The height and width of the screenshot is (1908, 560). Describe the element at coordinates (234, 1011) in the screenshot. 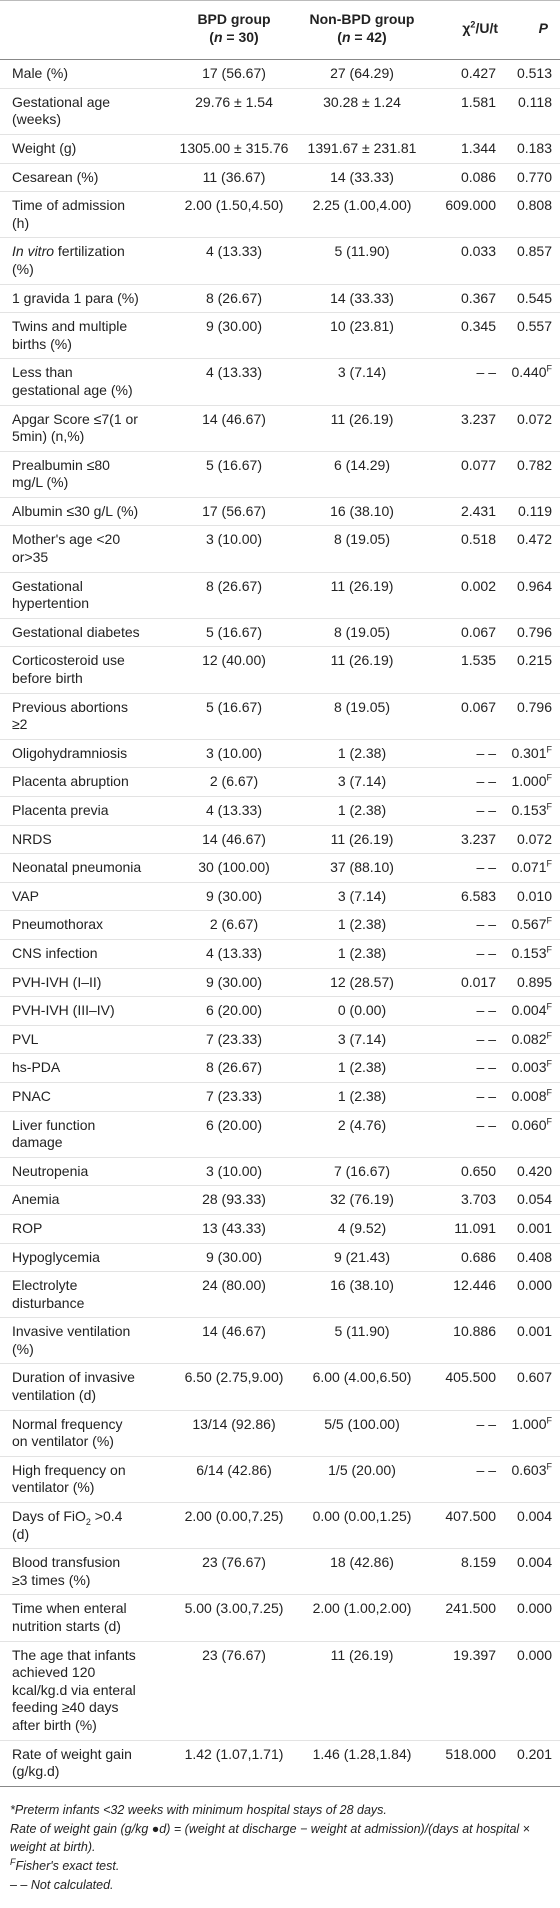

I see `cell: 6 (20.00)` at that location.